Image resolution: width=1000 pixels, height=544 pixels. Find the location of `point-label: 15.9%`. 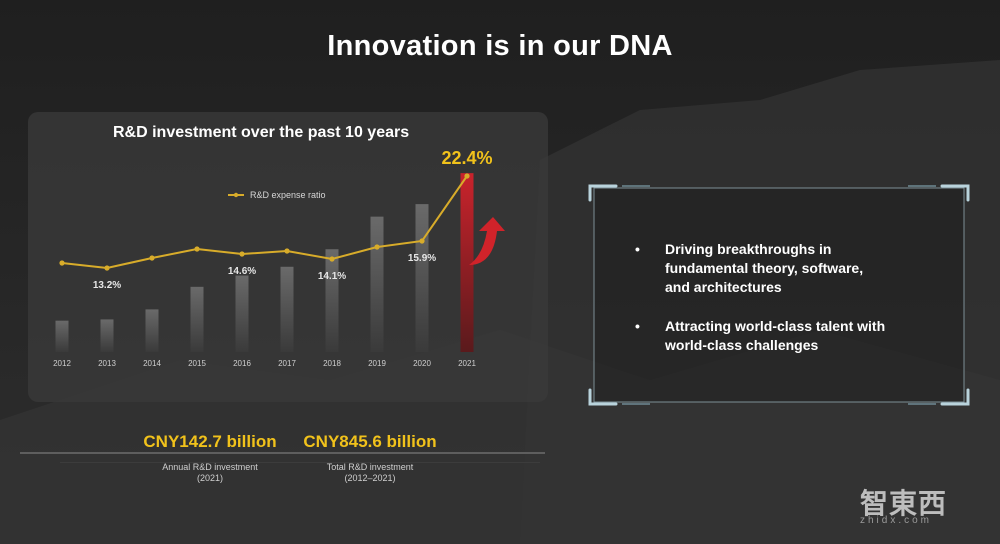

point-label: 15.9% is located at coordinates (422, 258).